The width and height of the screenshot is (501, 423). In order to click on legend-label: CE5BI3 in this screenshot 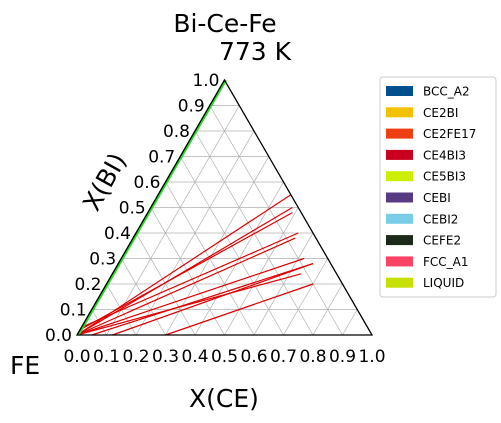, I will do `click(444, 177)`.